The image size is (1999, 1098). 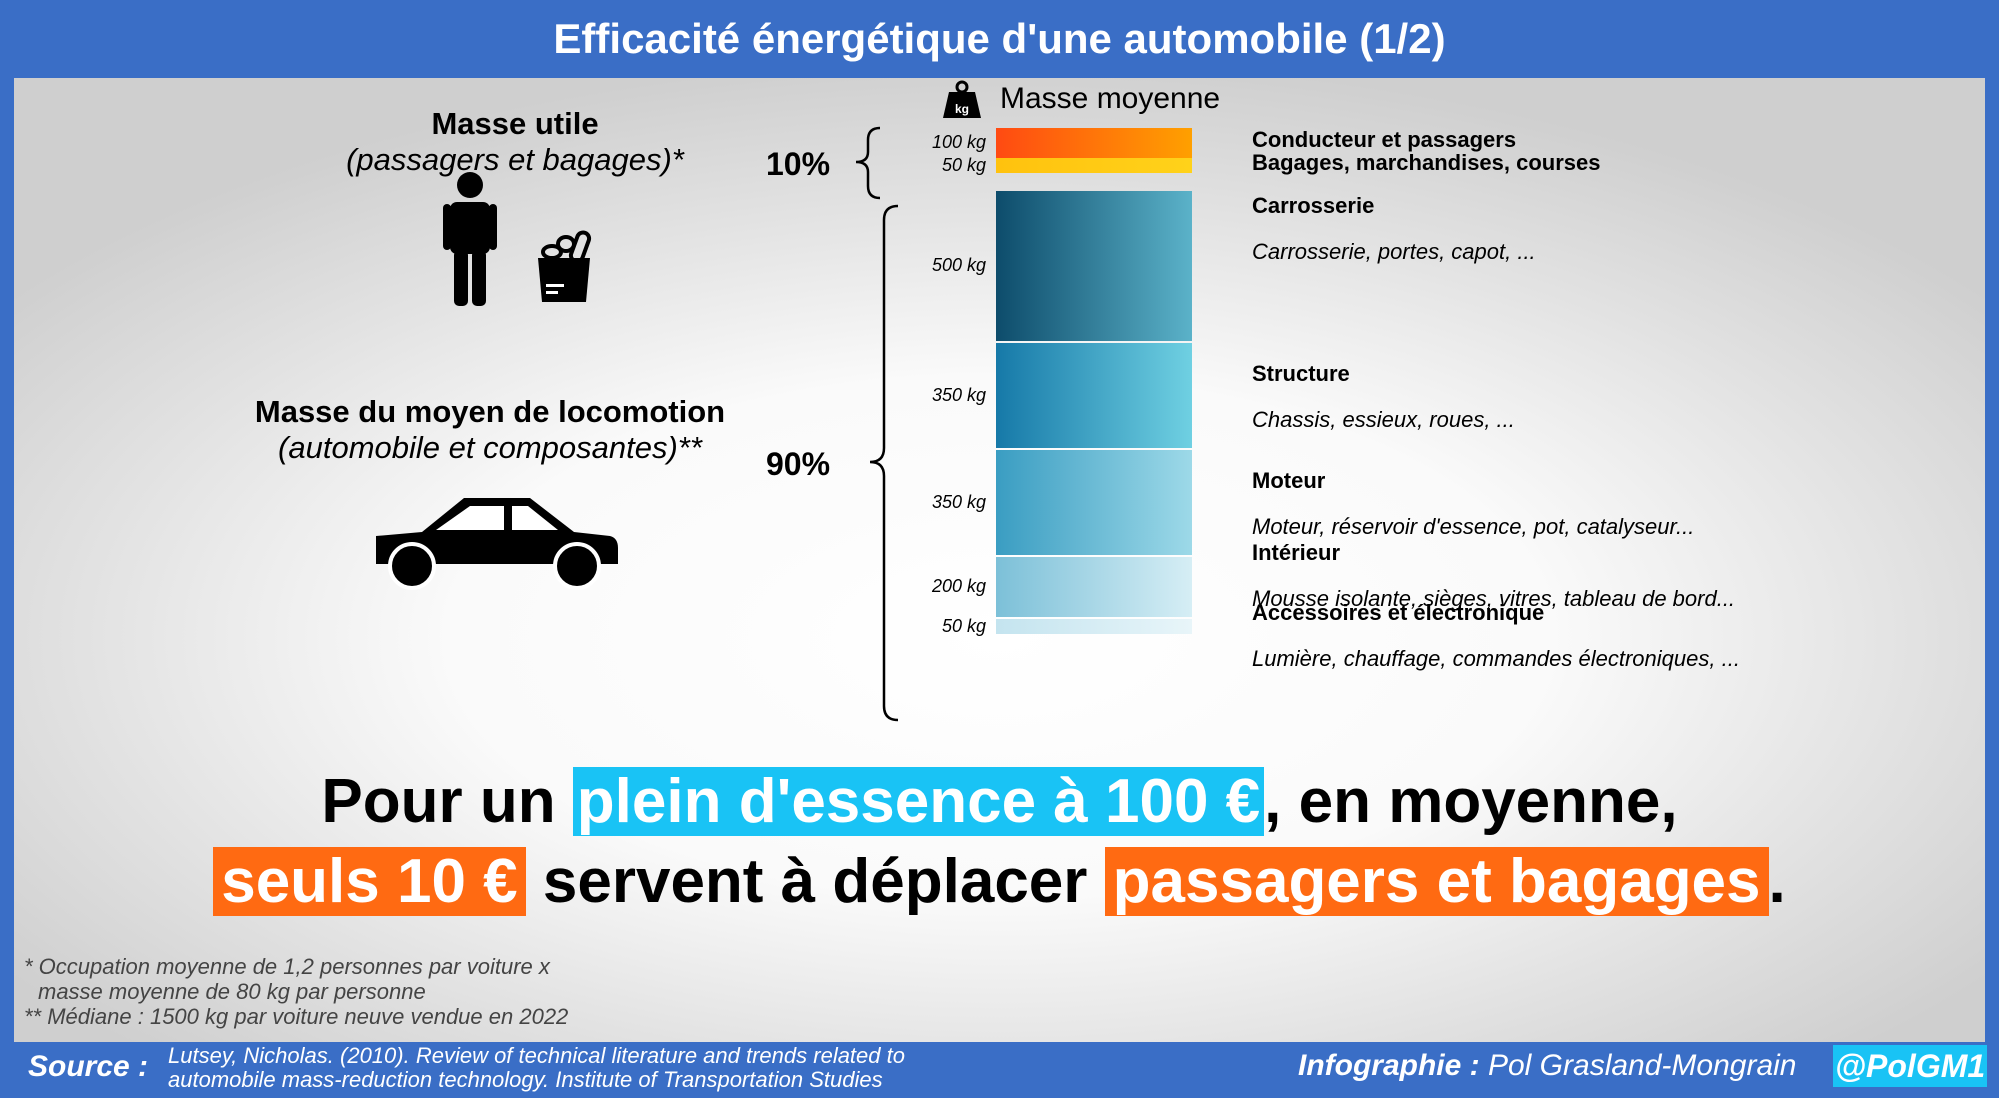 I want to click on car-icon, so click(x=497, y=544).